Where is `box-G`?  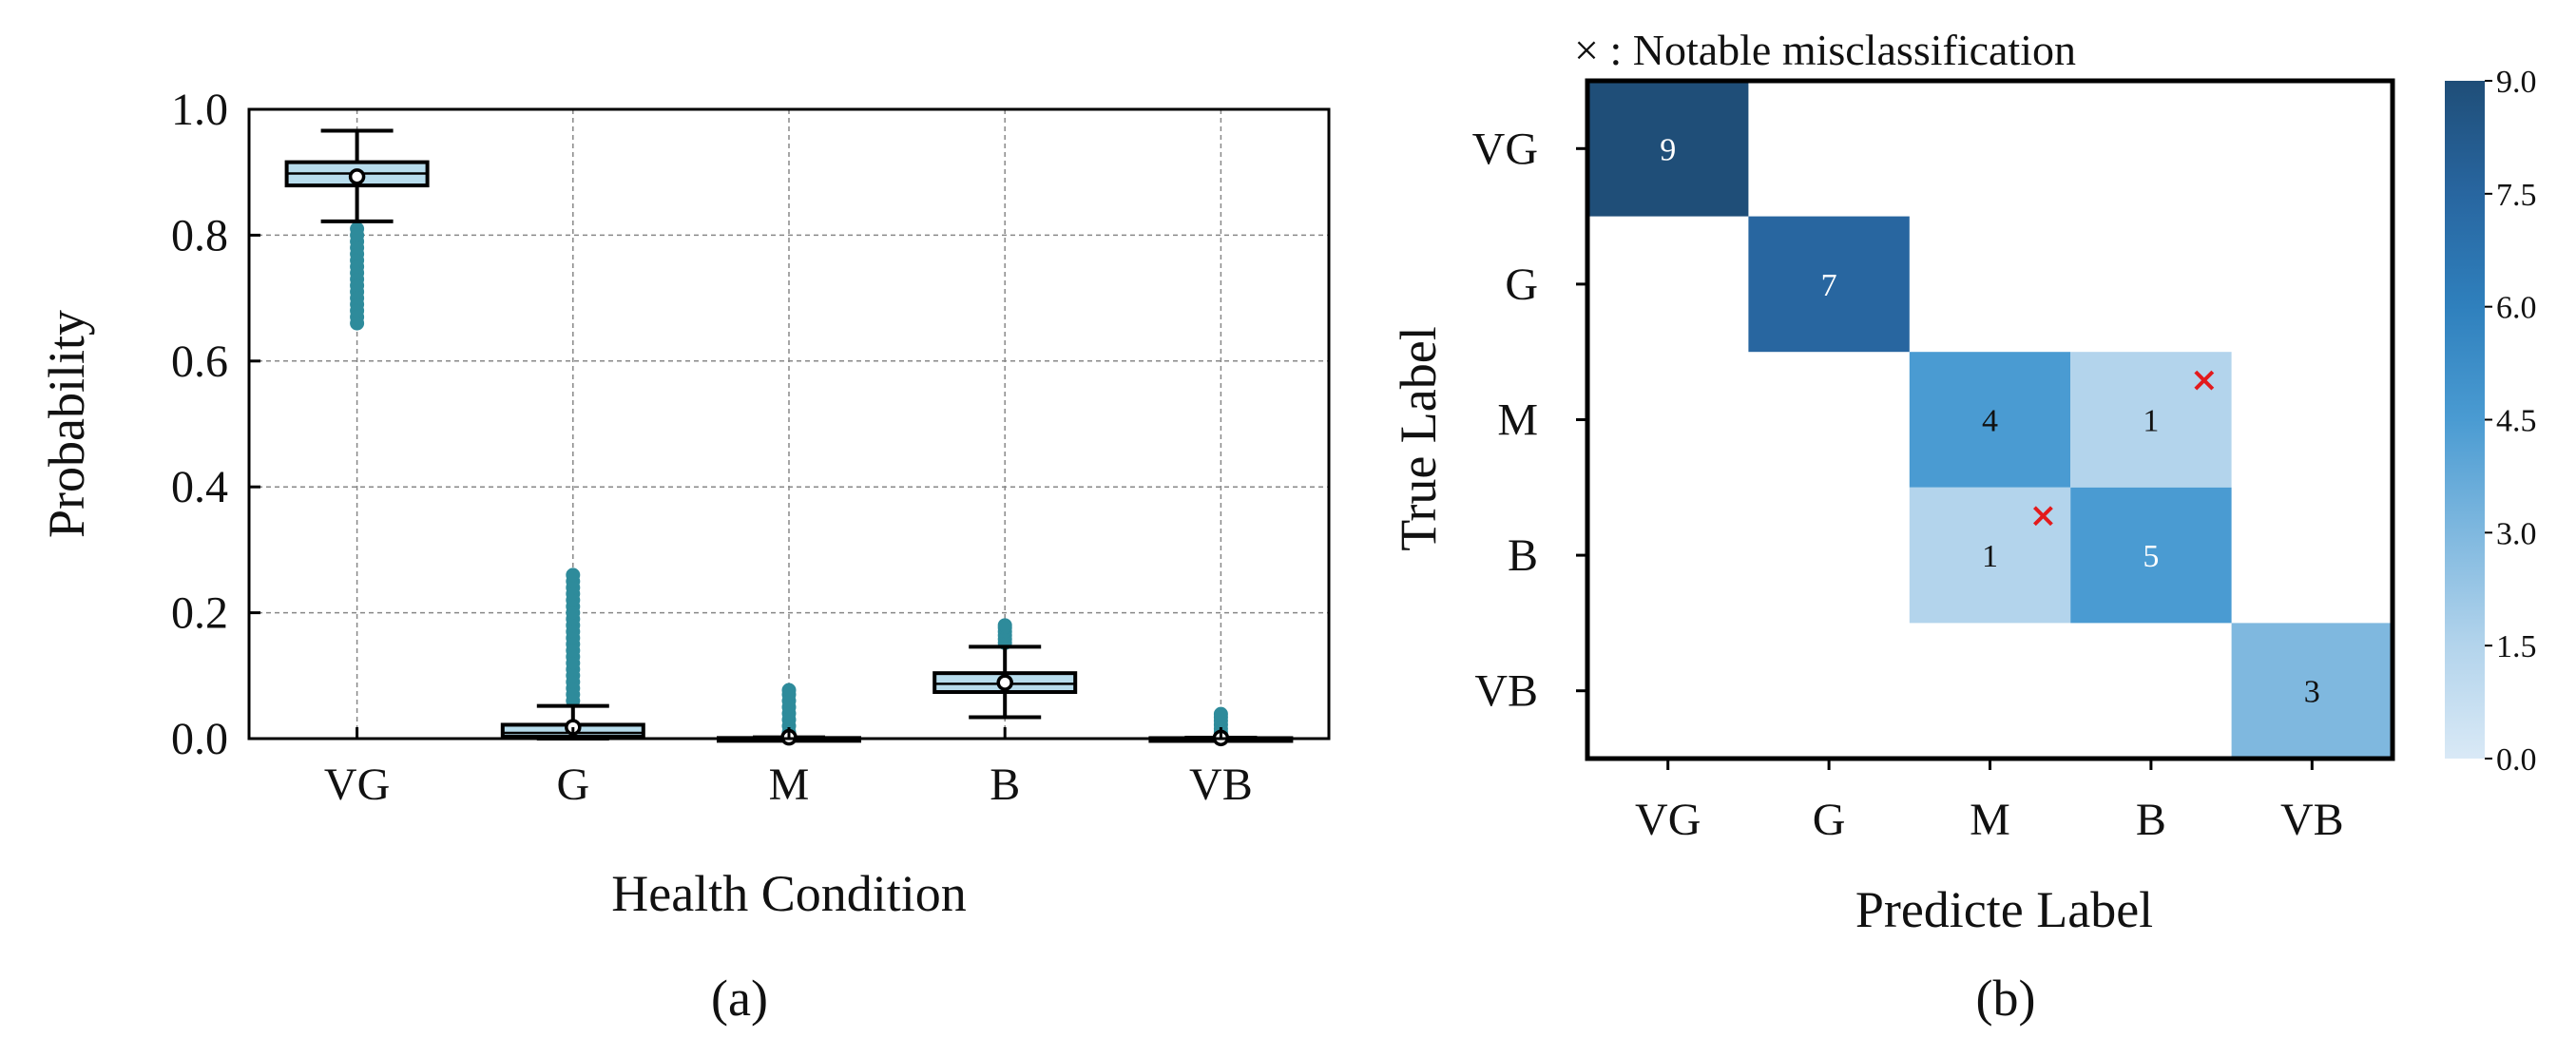 box-G is located at coordinates (573, 654).